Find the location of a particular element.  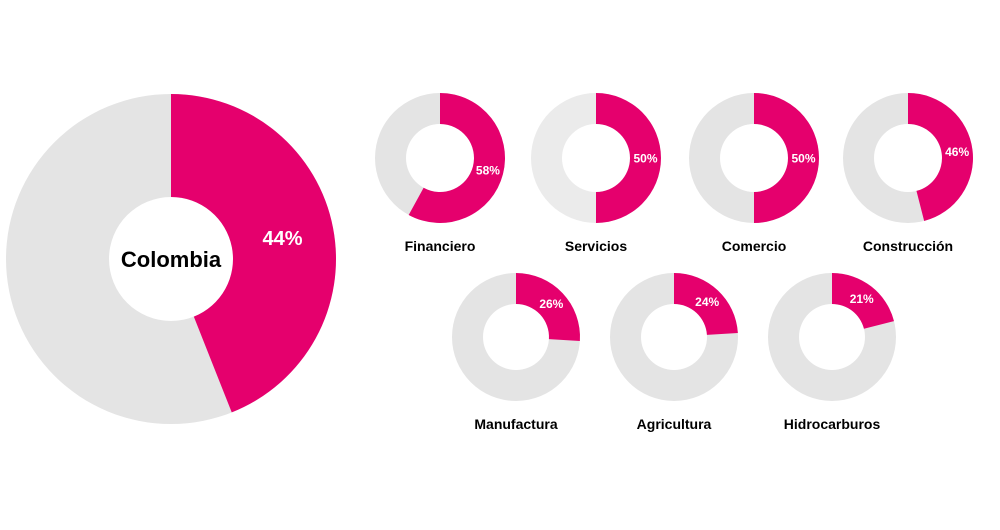

hidrocarburos-value-label: 21% is located at coordinates (862, 299).